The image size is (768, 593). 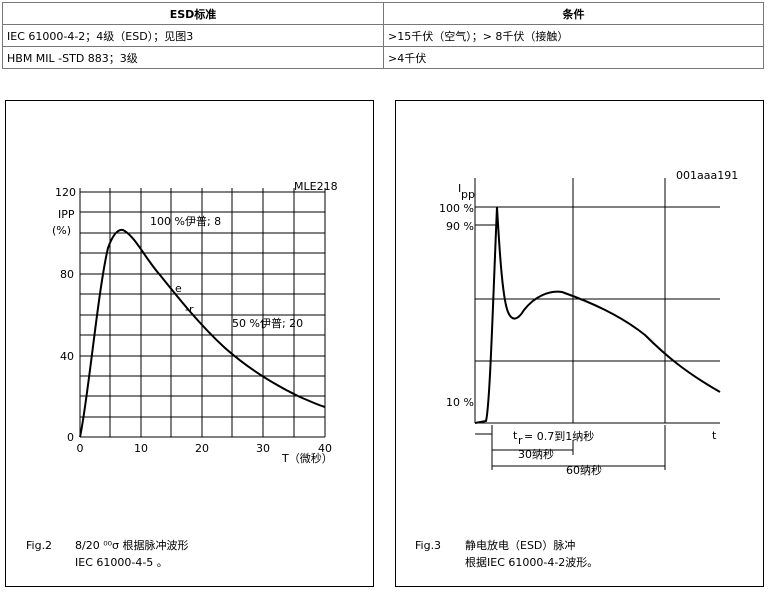 I want to click on caption: 8/20 ⁰⁰σ 根据脉冲波形, so click(x=132, y=545).